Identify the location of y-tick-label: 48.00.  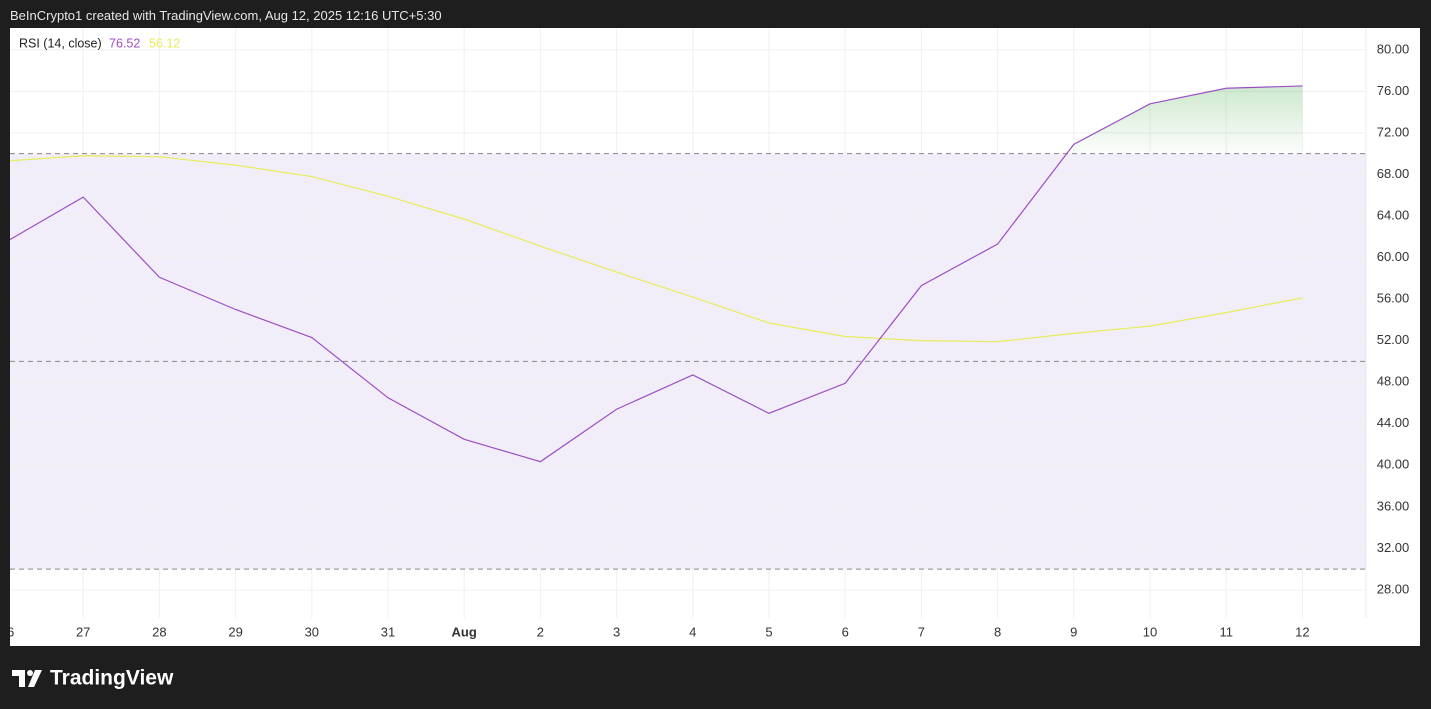
(1393, 381).